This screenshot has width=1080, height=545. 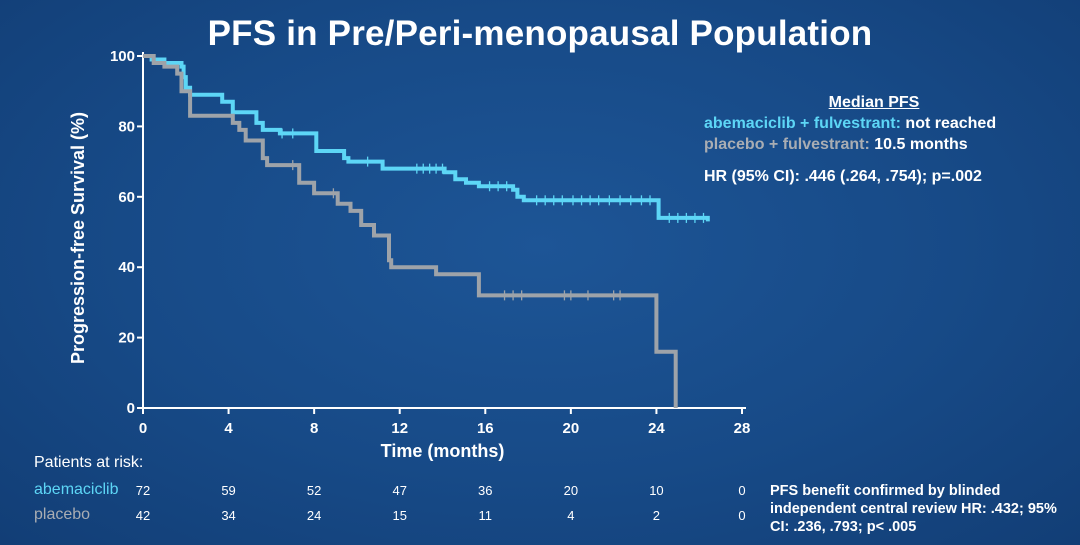 I want to click on x-tick-label: 16, so click(x=485, y=428).